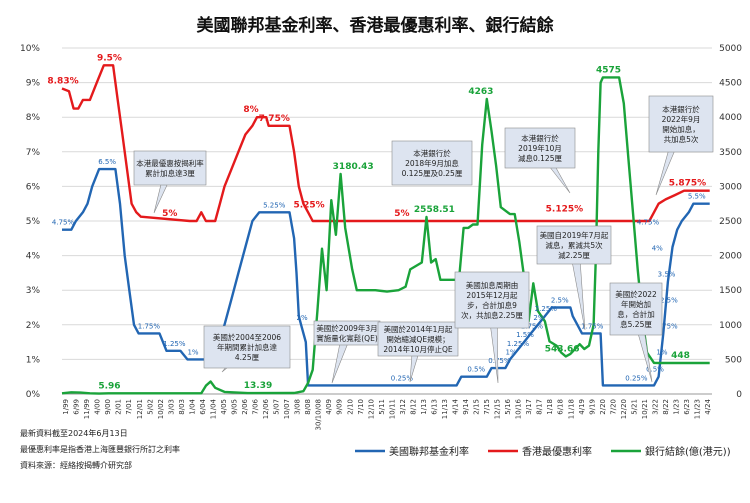  I want to click on x-tick-label: 3/08, so click(298, 407).